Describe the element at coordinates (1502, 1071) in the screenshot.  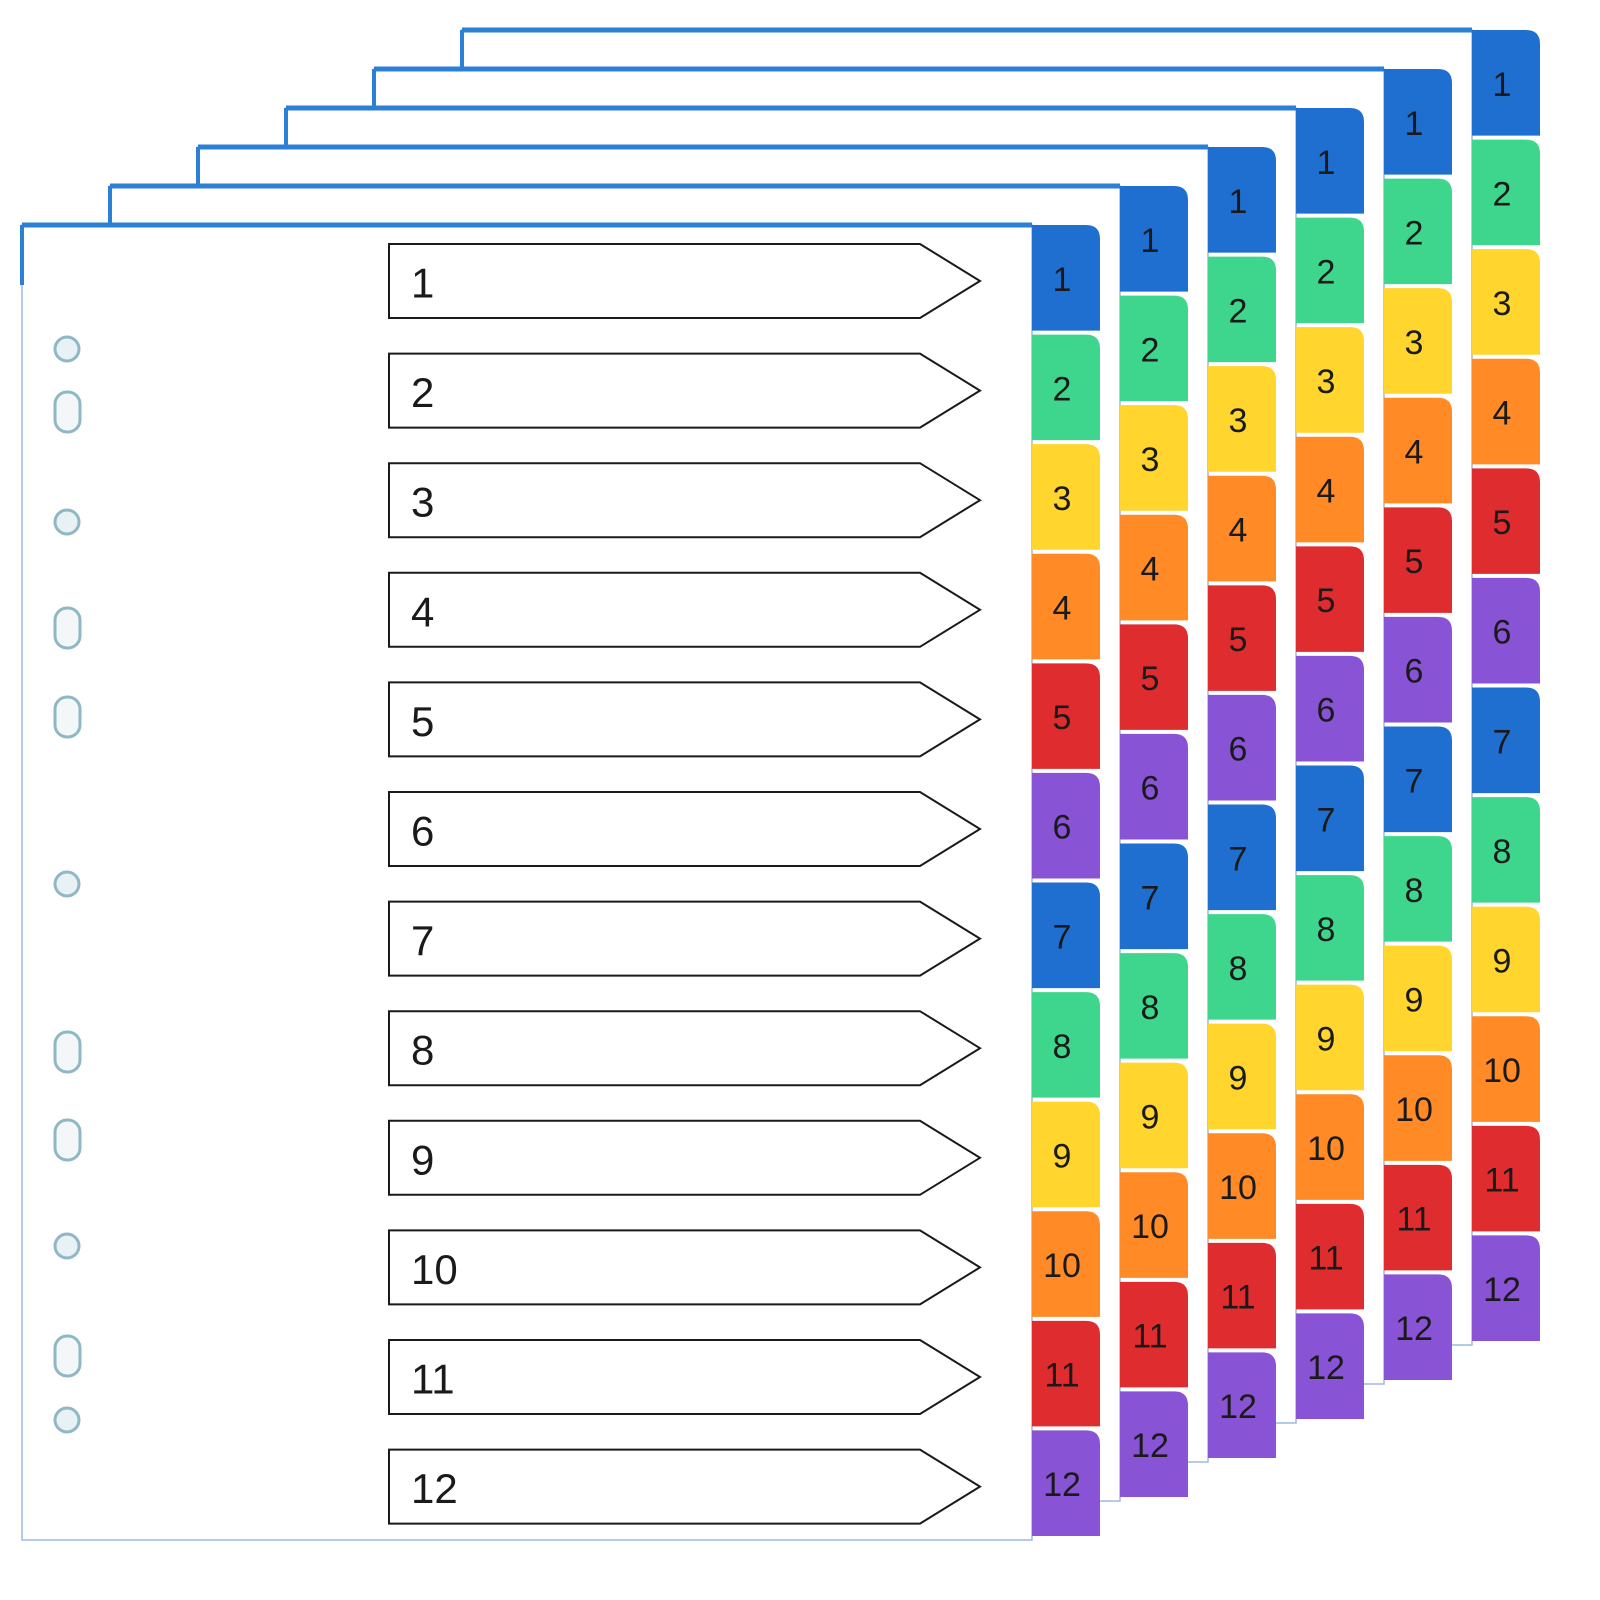
I see `tab-label: 10` at that location.